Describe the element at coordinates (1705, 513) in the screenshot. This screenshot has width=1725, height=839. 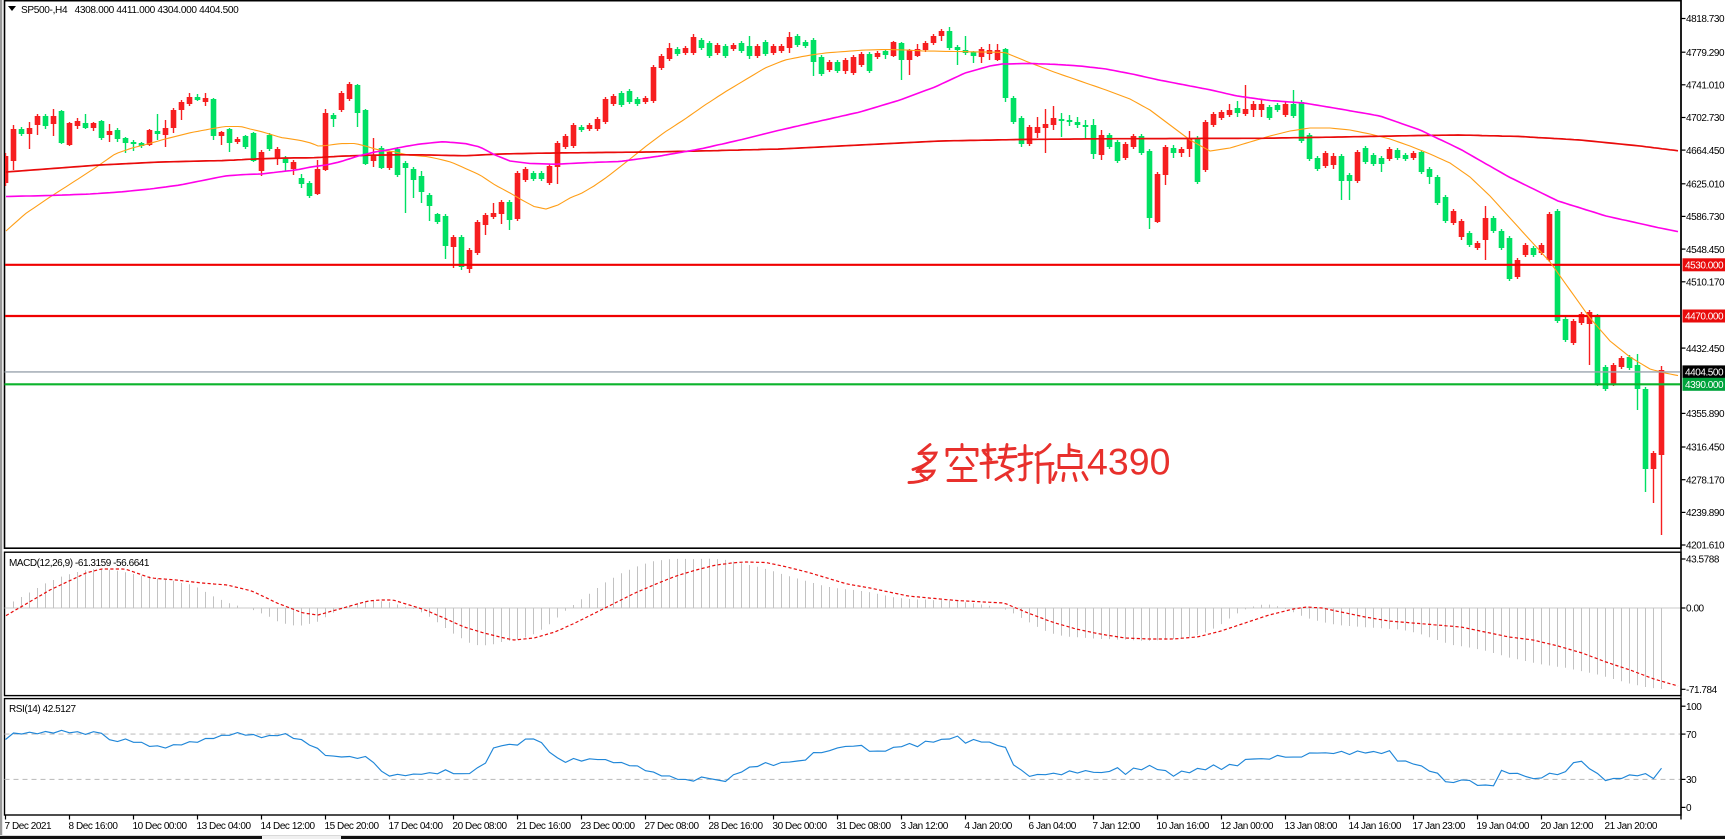
I see `svg-text: 4239.890` at that location.